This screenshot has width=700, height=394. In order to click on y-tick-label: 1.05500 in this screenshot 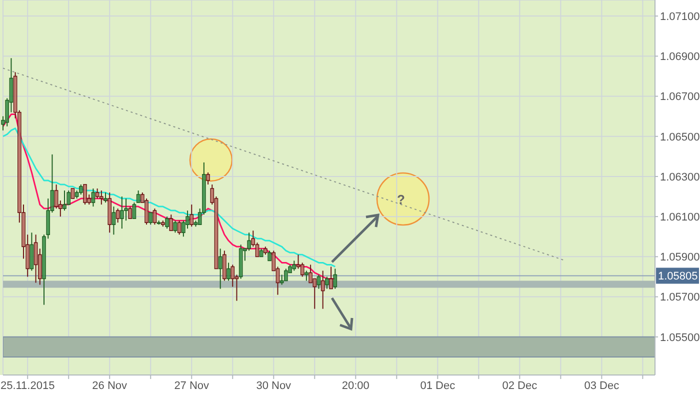, I will do `click(680, 338)`.